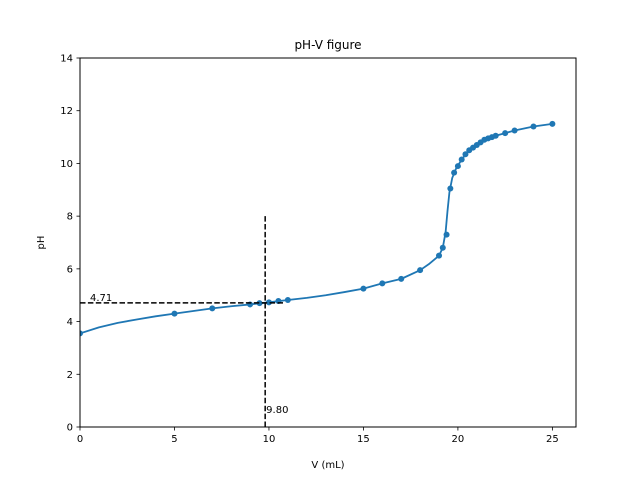 Image resolution: width=640 pixels, height=480 pixels. I want to click on x-tick-label: 25, so click(552, 439).